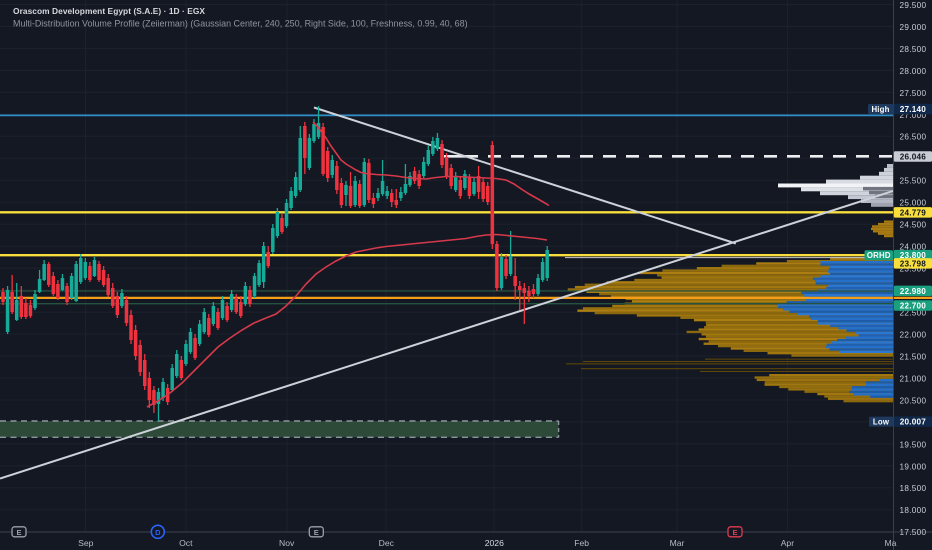 This screenshot has width=932, height=550. Describe the element at coordinates (913, 466) in the screenshot. I see `svg-text: 19.000` at that location.